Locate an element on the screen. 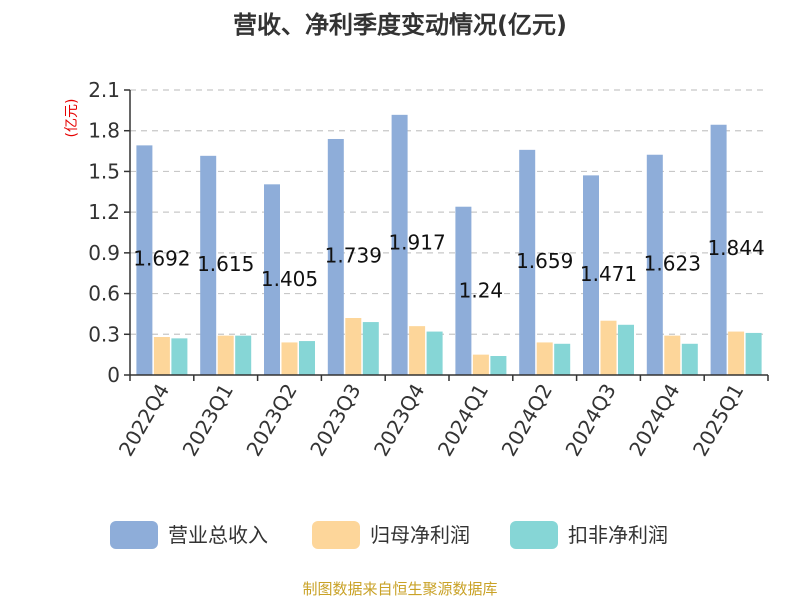 The height and width of the screenshot is (600, 800). data-label: 1.739 is located at coordinates (353, 255).